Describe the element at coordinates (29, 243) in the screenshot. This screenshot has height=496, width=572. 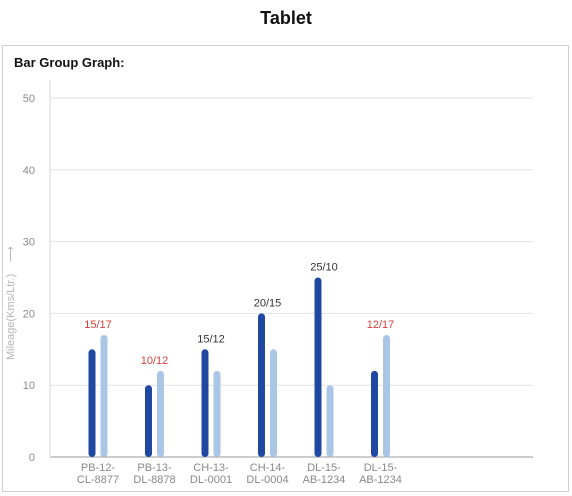
I see `y-tick-label: 30` at that location.